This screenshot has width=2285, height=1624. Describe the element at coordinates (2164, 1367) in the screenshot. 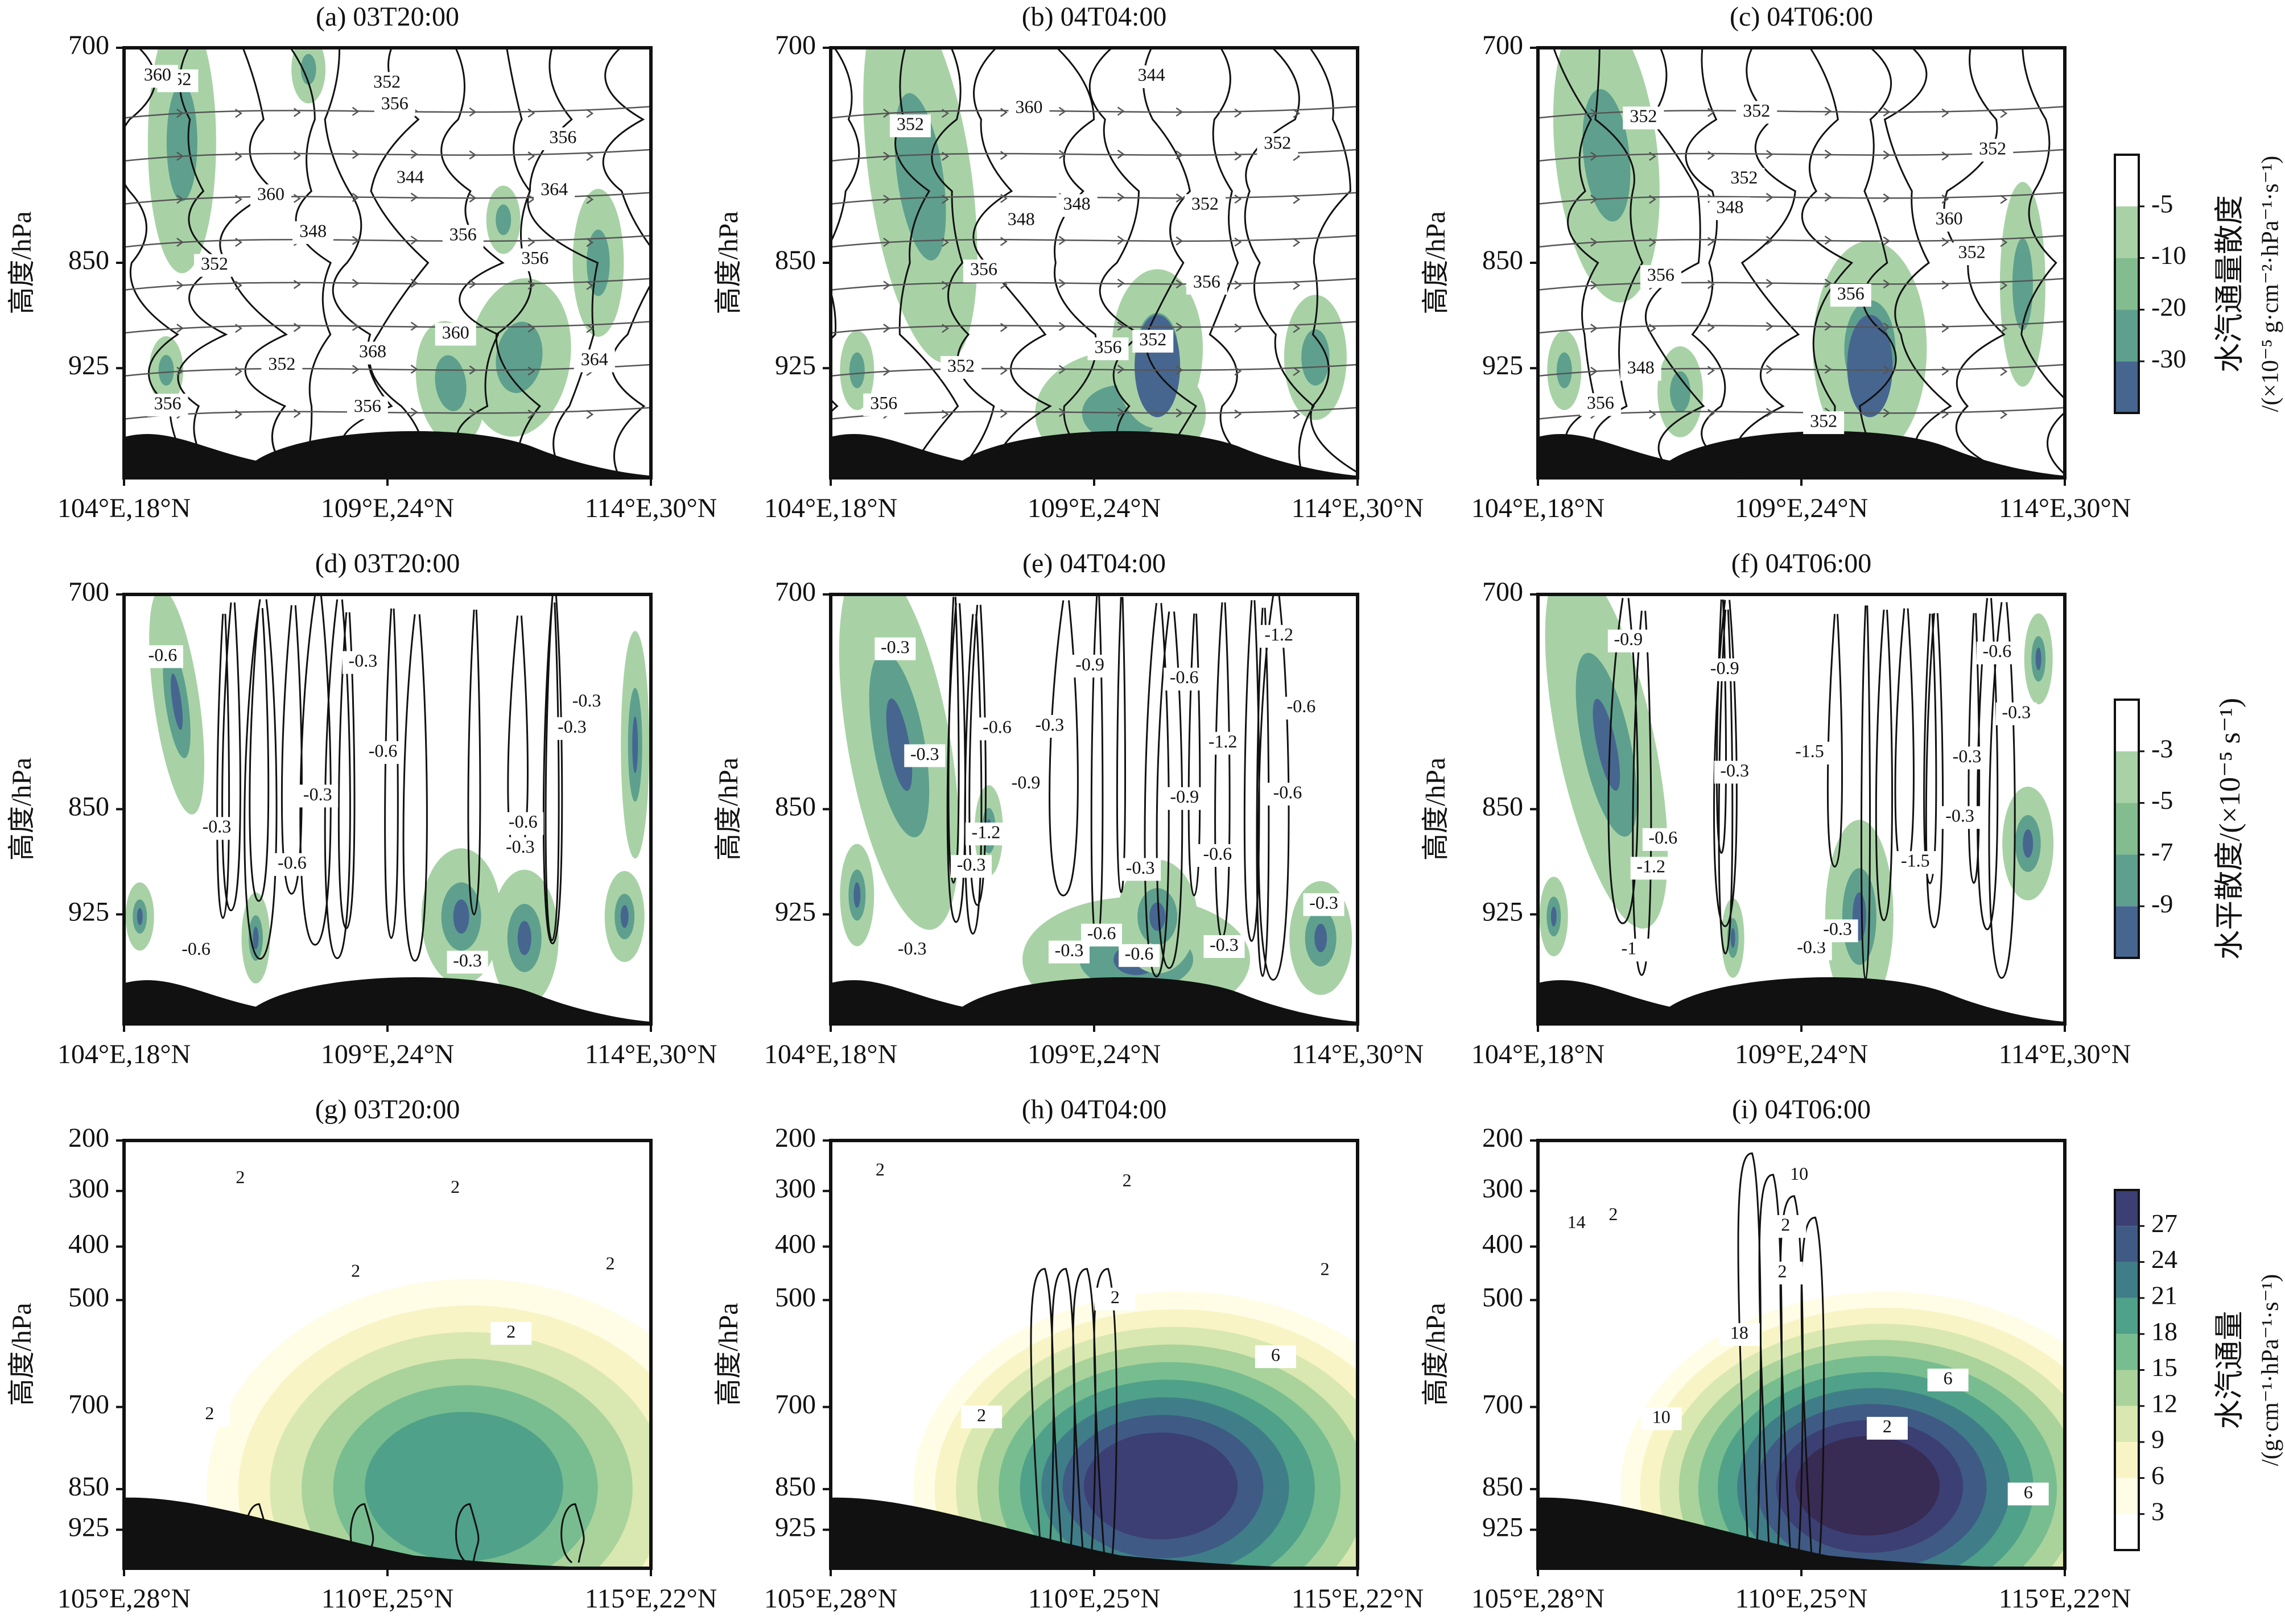

I see `colorbar-tick-label: 15` at that location.